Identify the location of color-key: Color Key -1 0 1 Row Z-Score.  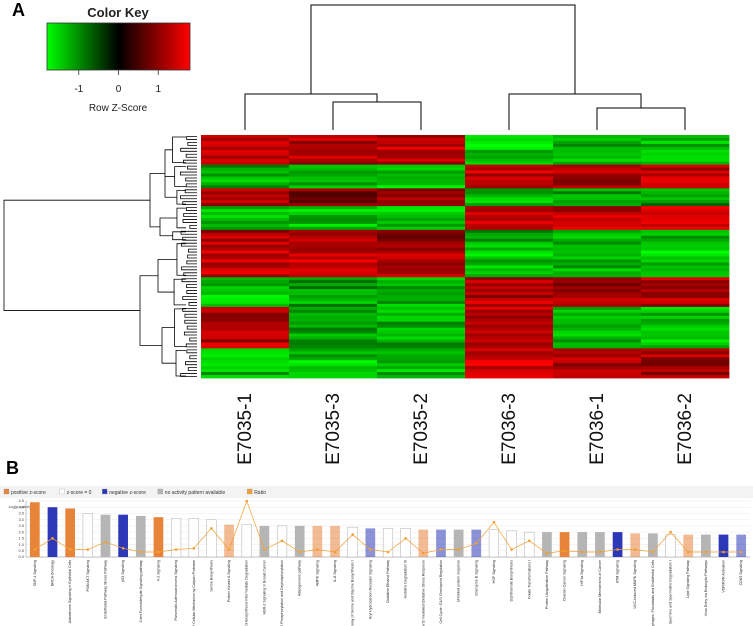
(118, 59).